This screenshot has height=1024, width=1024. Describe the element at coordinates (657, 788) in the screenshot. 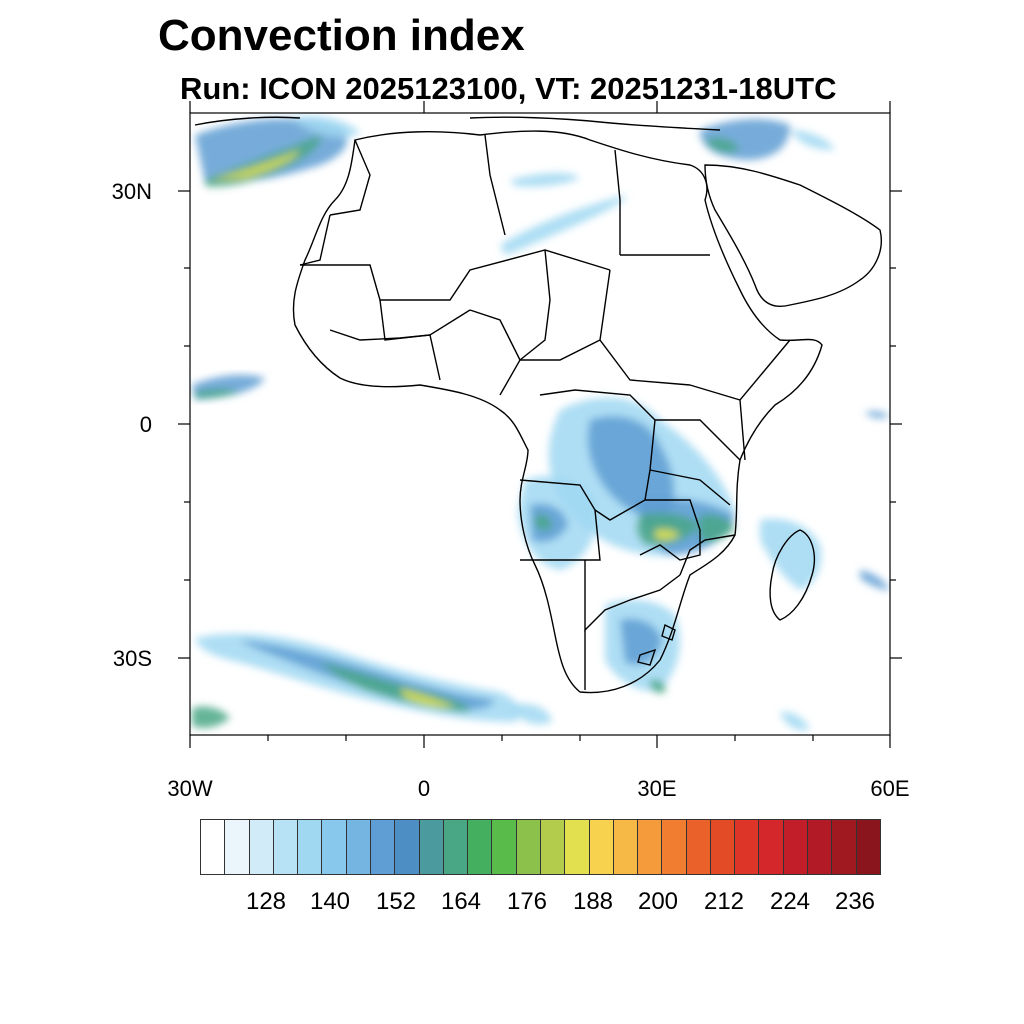

I see `lon-label-30e: 30E` at that location.